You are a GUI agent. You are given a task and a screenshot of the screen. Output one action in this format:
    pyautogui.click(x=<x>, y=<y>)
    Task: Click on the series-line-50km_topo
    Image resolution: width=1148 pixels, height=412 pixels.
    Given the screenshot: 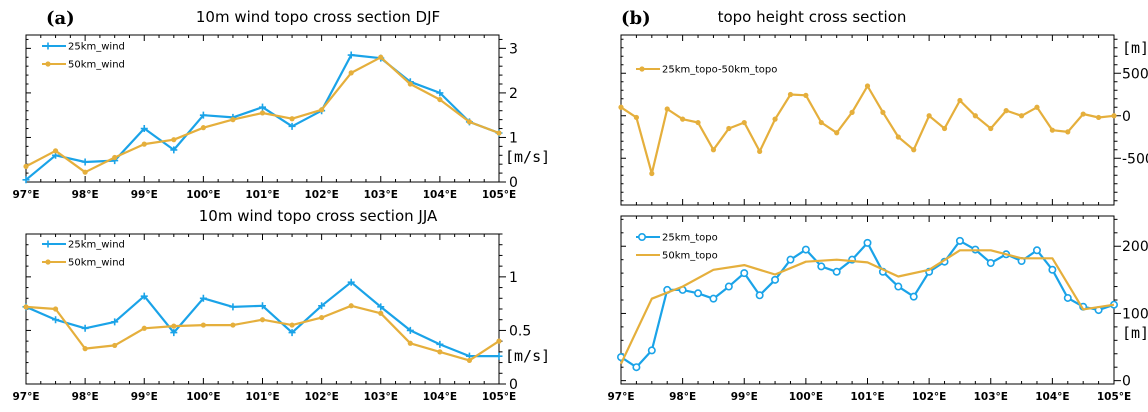 What is the action you would take?
    pyautogui.click(x=867, y=307)
    